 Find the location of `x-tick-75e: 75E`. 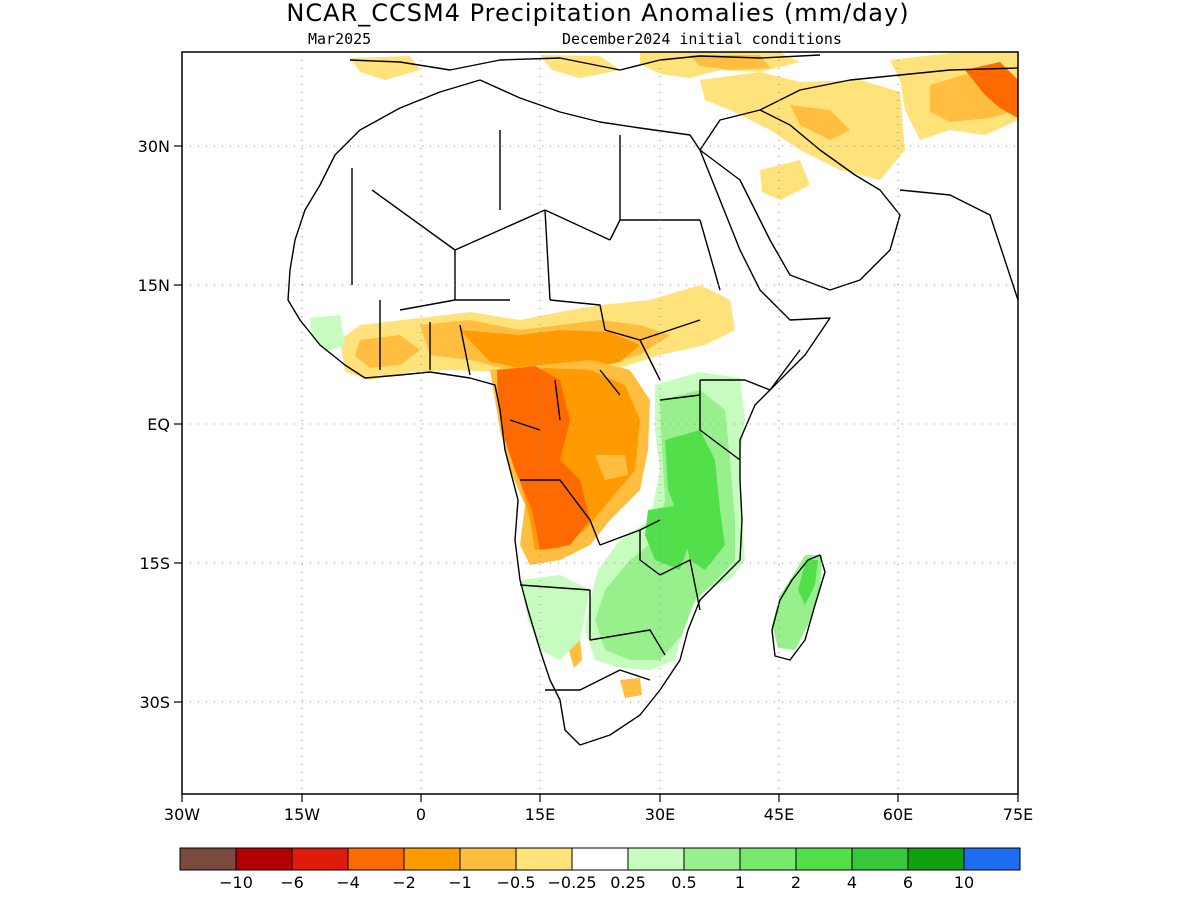

x-tick-75e: 75E is located at coordinates (1018, 814).